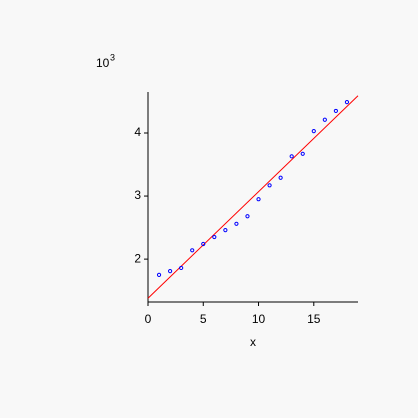 The height and width of the screenshot is (418, 418). Describe the element at coordinates (137, 132) in the screenshot. I see `y-tick-label: 4` at that location.